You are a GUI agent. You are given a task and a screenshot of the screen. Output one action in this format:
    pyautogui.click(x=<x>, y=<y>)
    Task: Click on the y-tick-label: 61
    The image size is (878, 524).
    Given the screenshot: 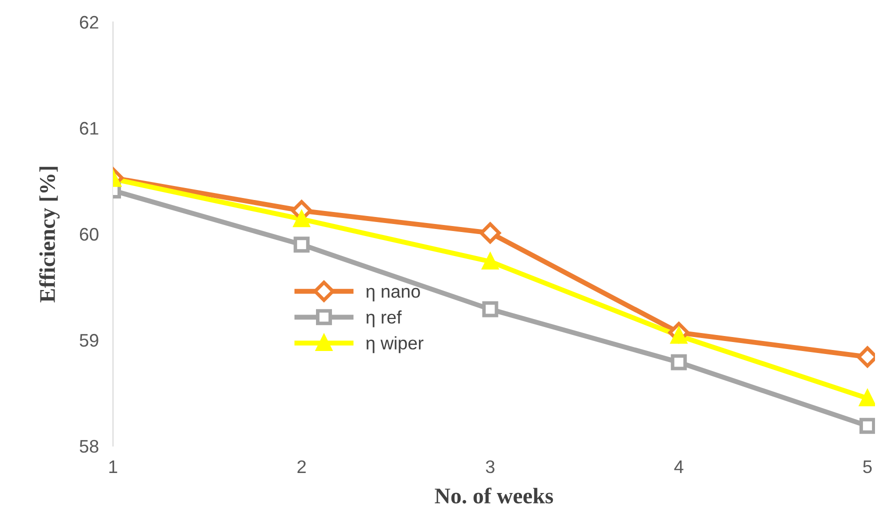 What is the action you would take?
    pyautogui.click(x=89, y=128)
    